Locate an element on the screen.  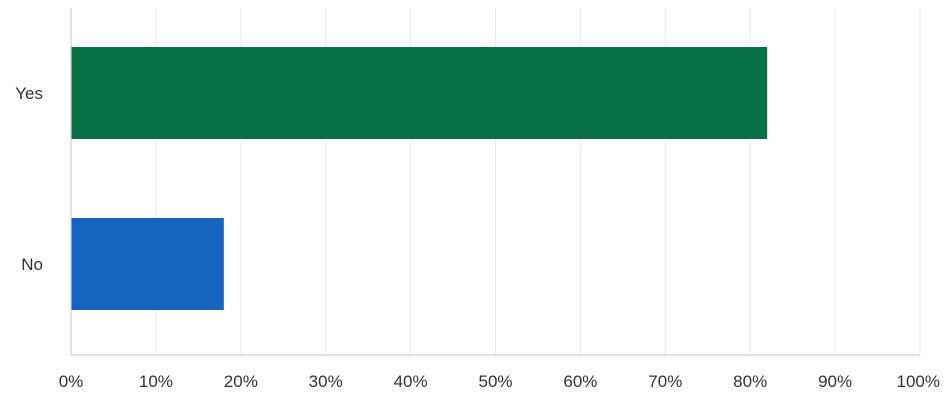
x-tick-label: 50% is located at coordinates (495, 381).